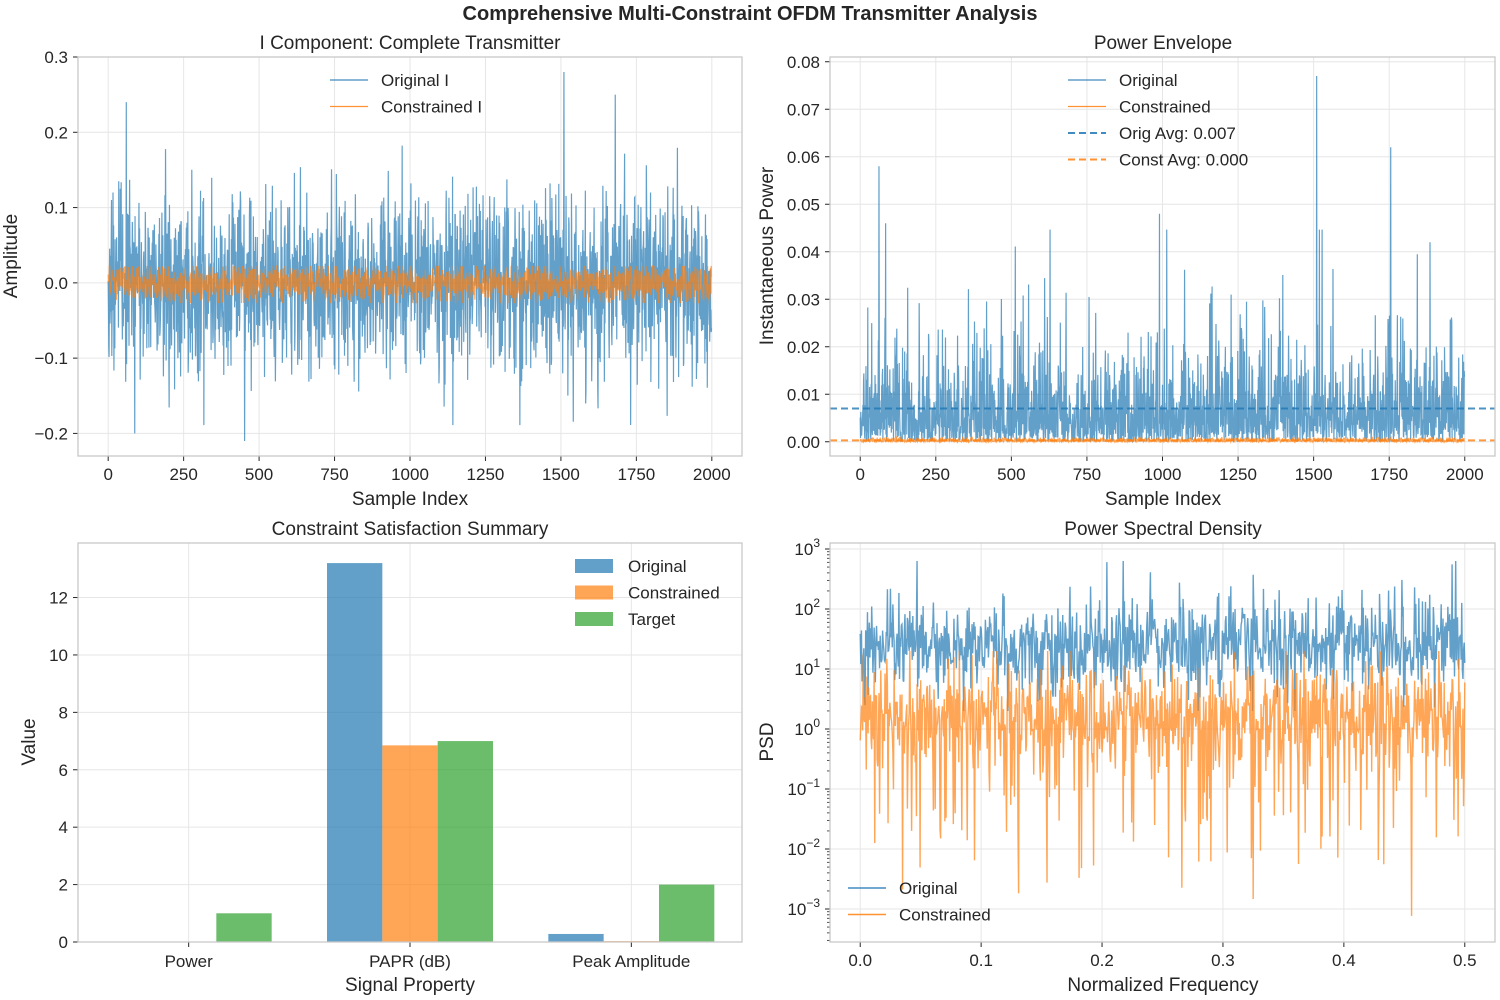 This screenshot has width=1500, height=1000. I want to click on legend-label: Target, so click(652, 619).